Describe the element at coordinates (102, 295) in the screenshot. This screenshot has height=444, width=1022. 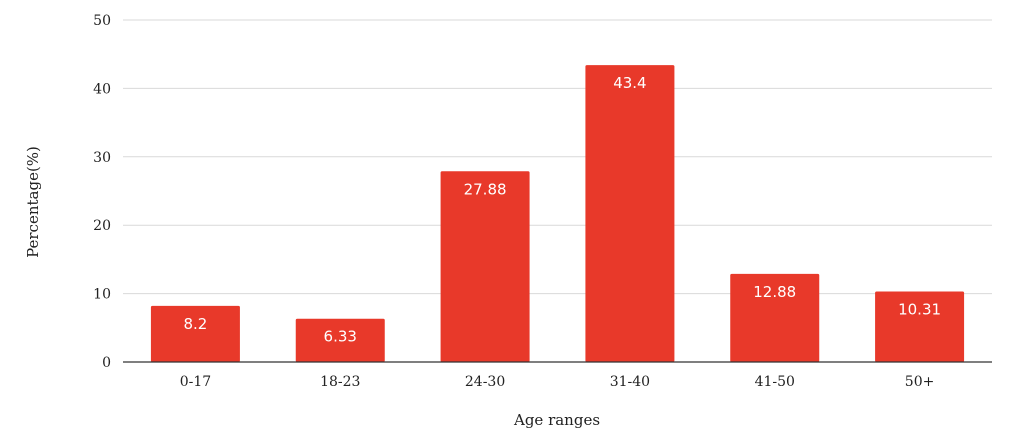
I see `y-tick-label: 10` at that location.